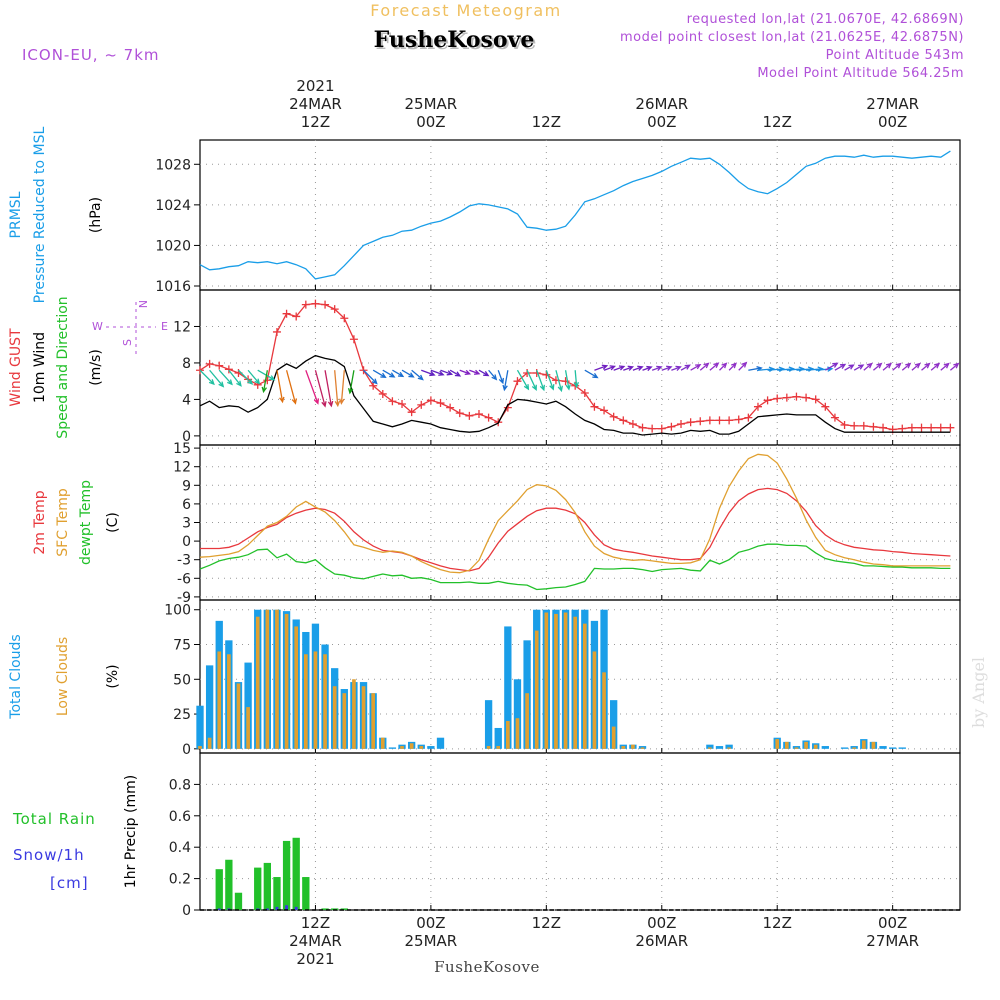 The width and height of the screenshot is (1000, 1000). Describe the element at coordinates (892, 923) in the screenshot. I see `bottom-time-label: 00Z` at that location.